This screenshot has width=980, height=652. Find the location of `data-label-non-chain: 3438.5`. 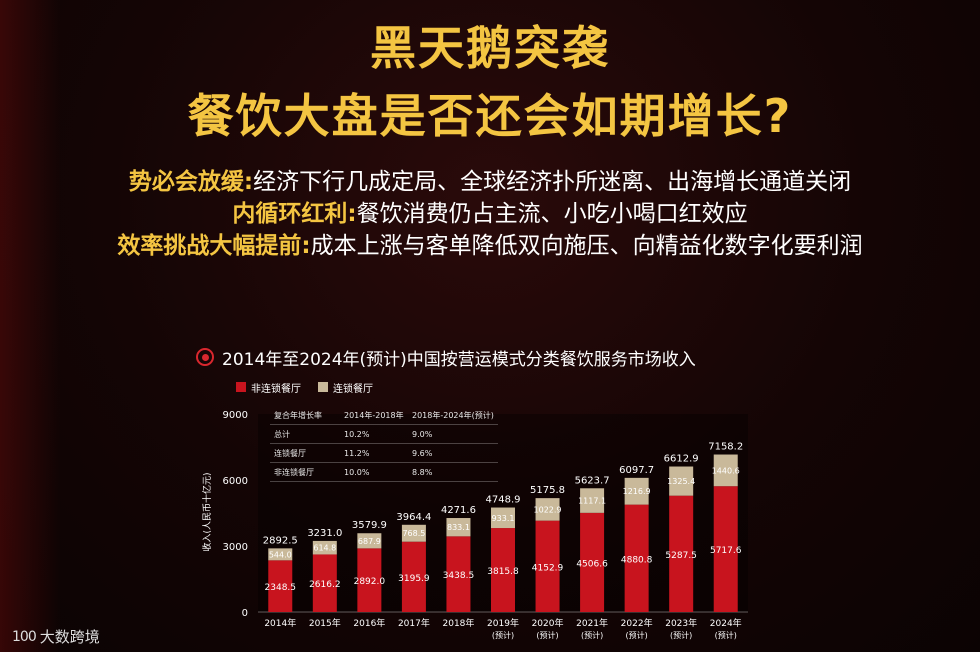

data-label-non-chain: 3438.5 is located at coordinates (459, 576).